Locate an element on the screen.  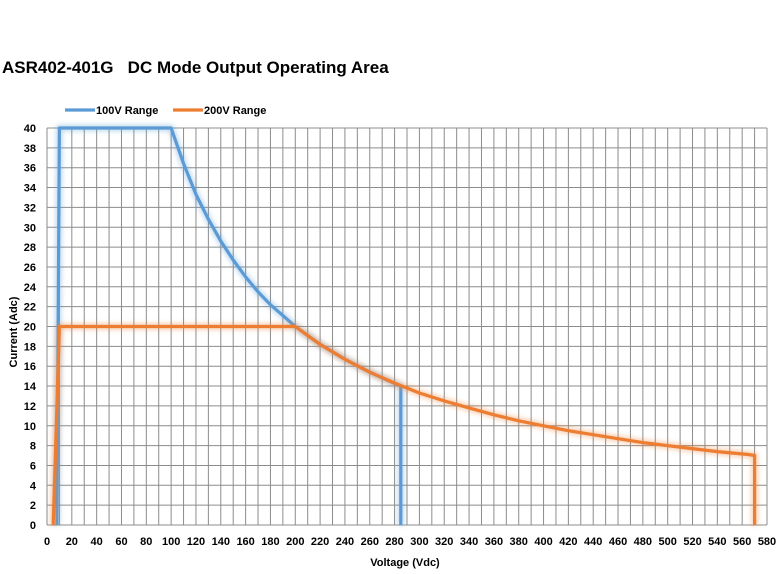
x-tick-label: 280 is located at coordinates (394, 542).